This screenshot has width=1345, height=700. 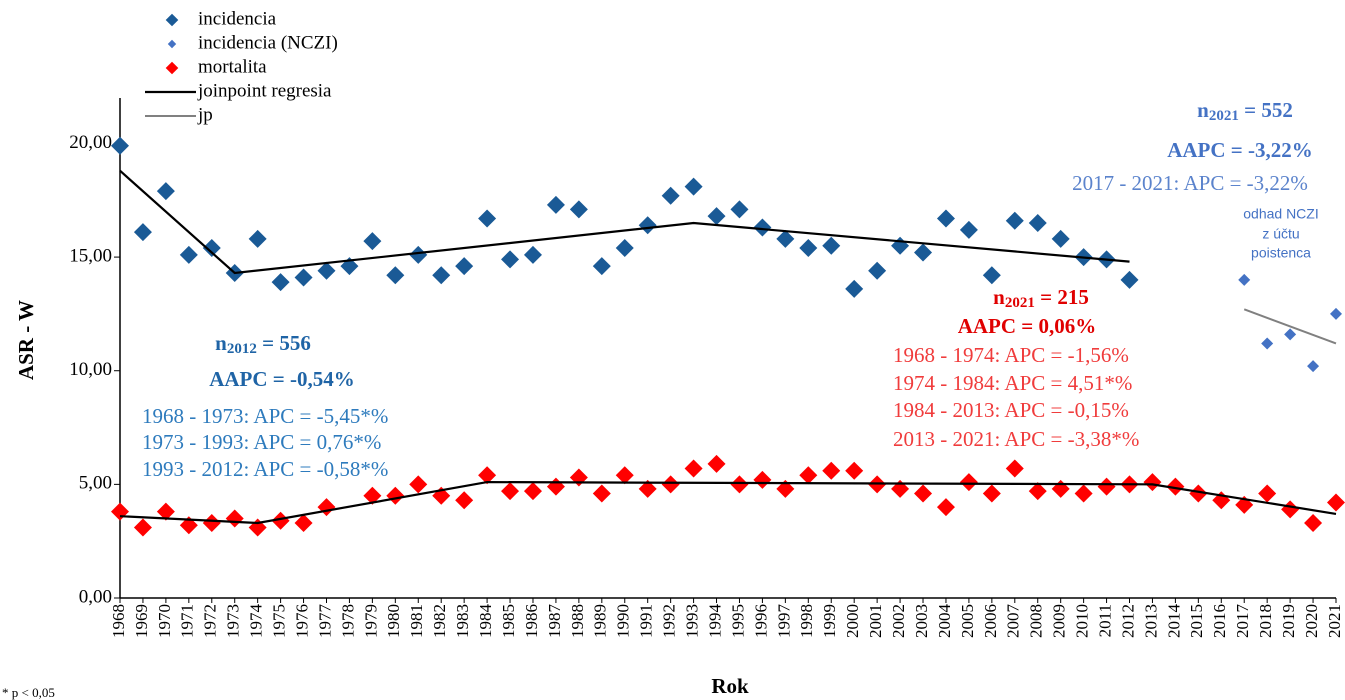 I want to click on y-tick-label: 20,00, so click(x=90, y=142).